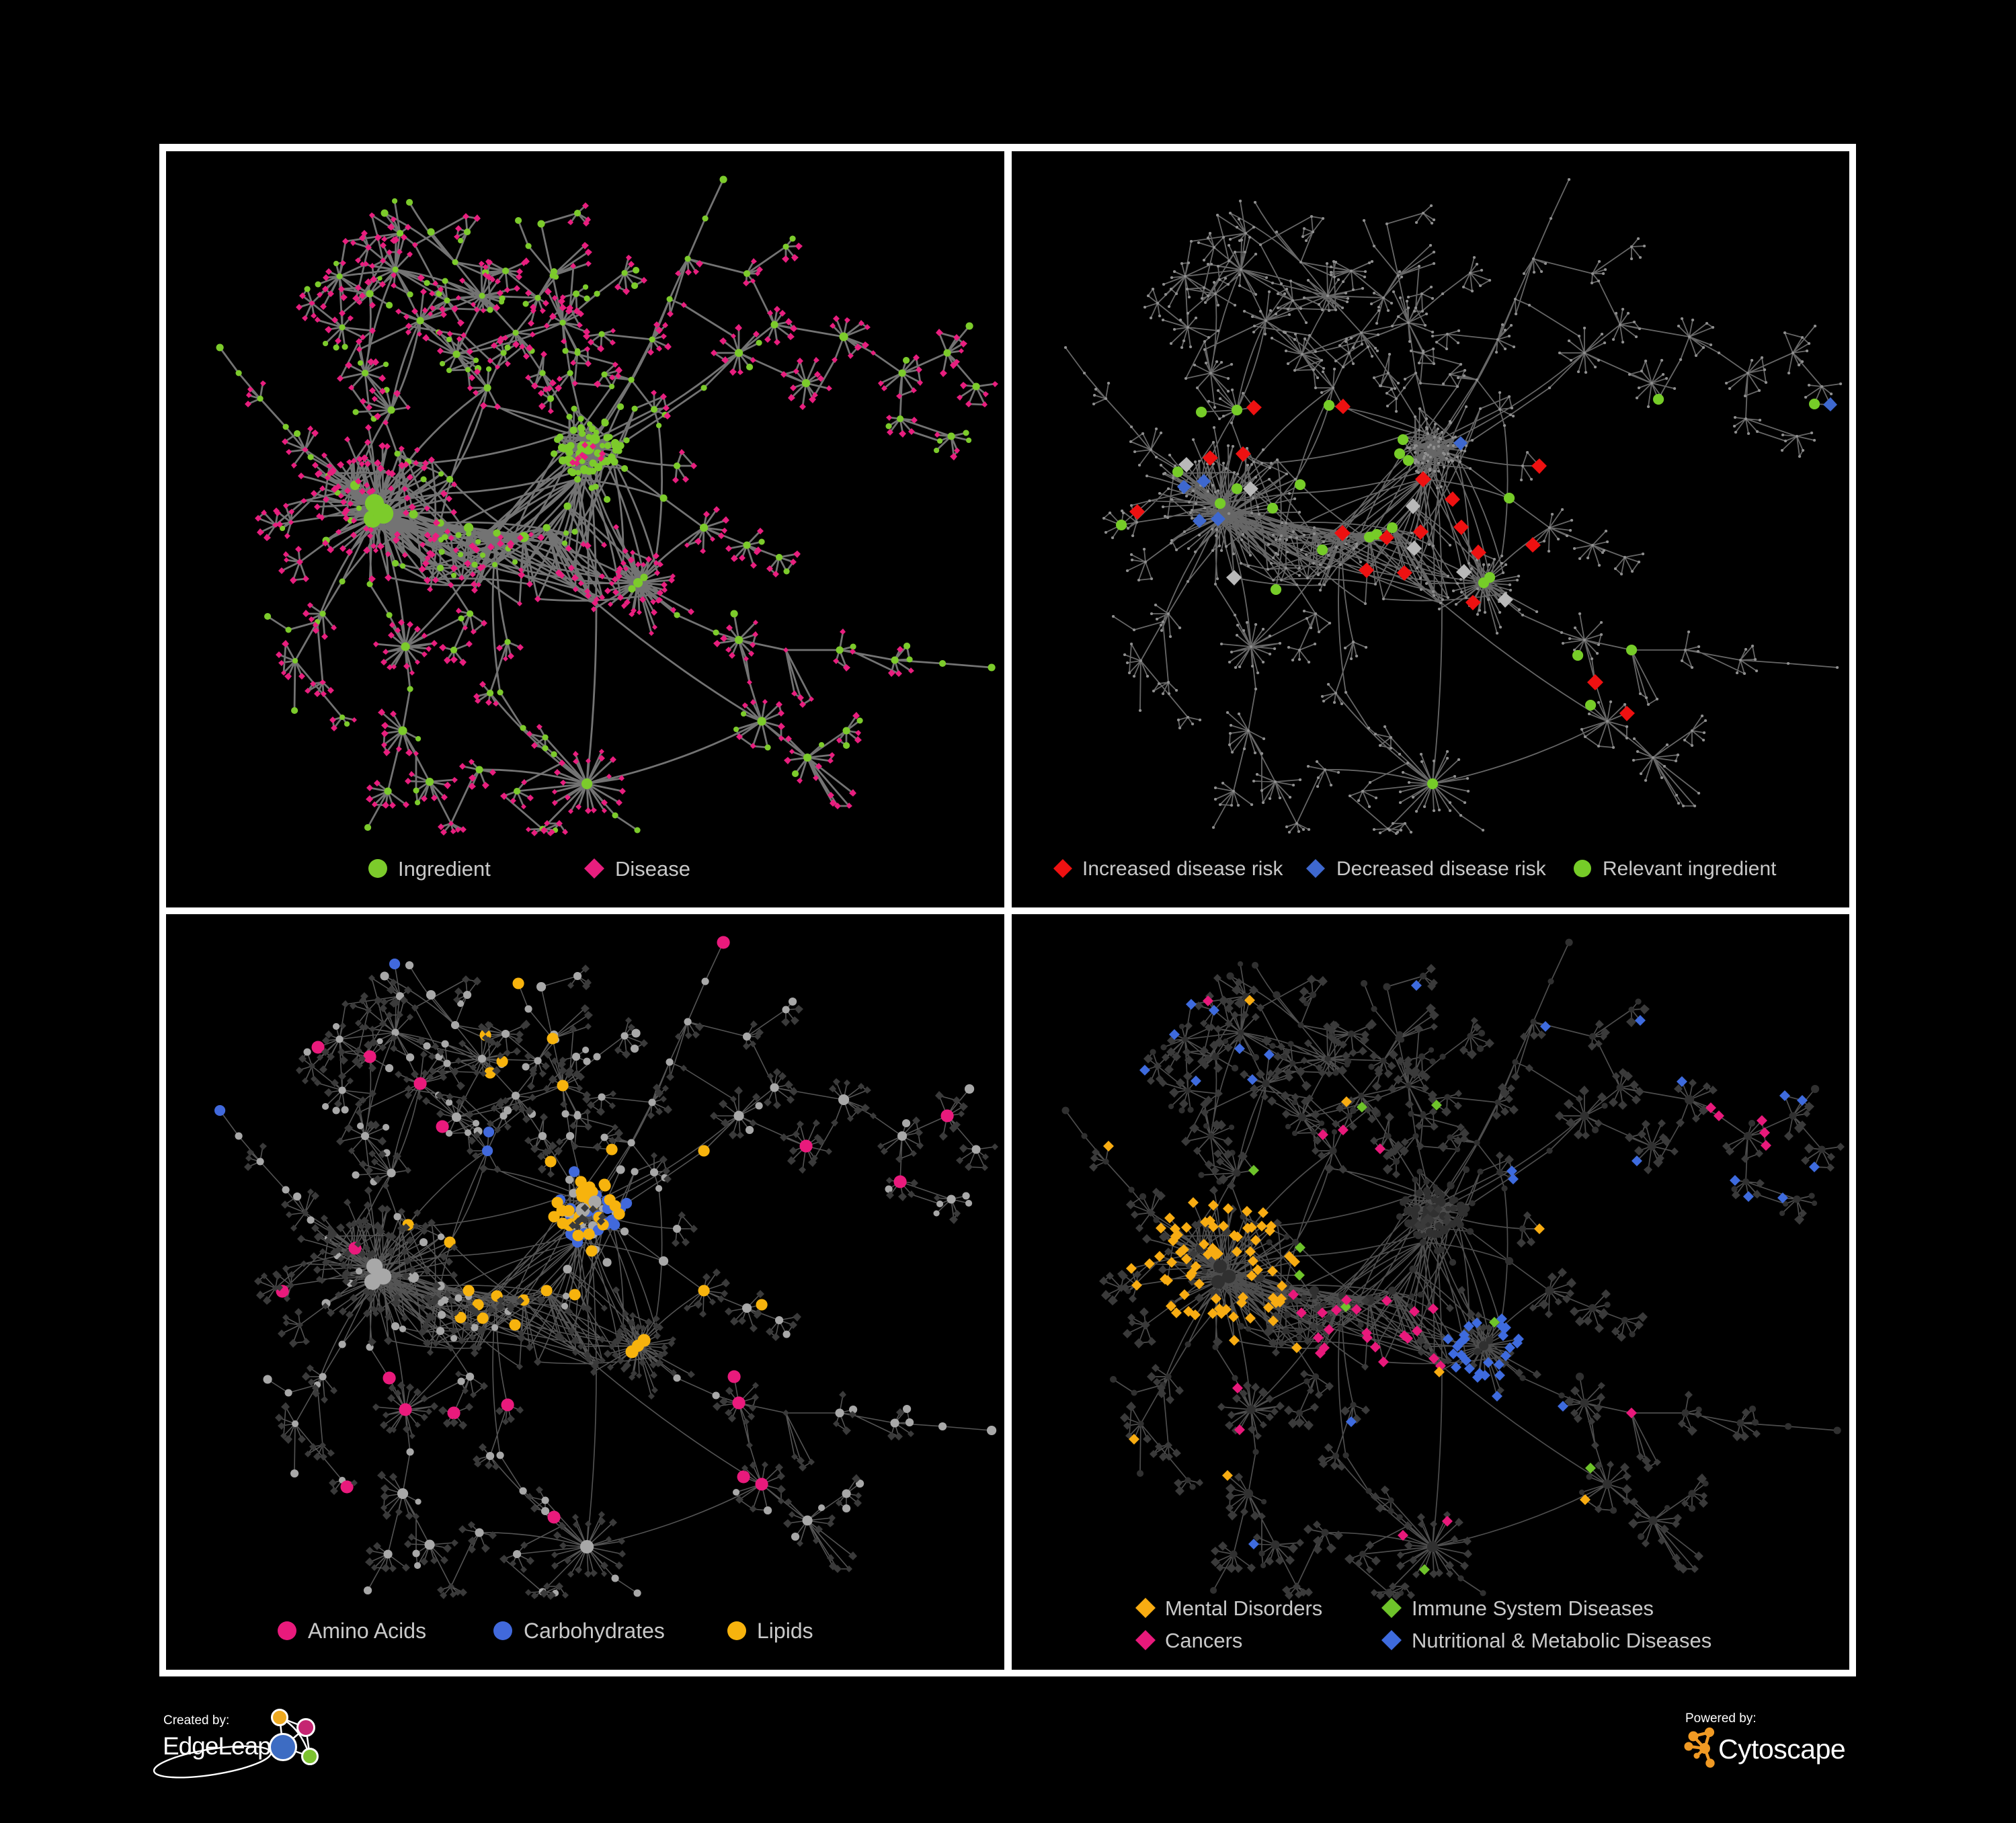 The image size is (2016, 1823). I want to click on svg-text: Created by:, so click(196, 1720).